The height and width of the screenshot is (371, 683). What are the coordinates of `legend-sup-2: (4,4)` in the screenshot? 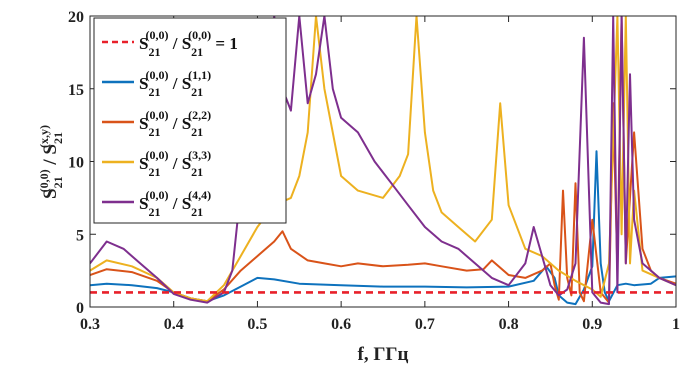 It's located at (199, 195).